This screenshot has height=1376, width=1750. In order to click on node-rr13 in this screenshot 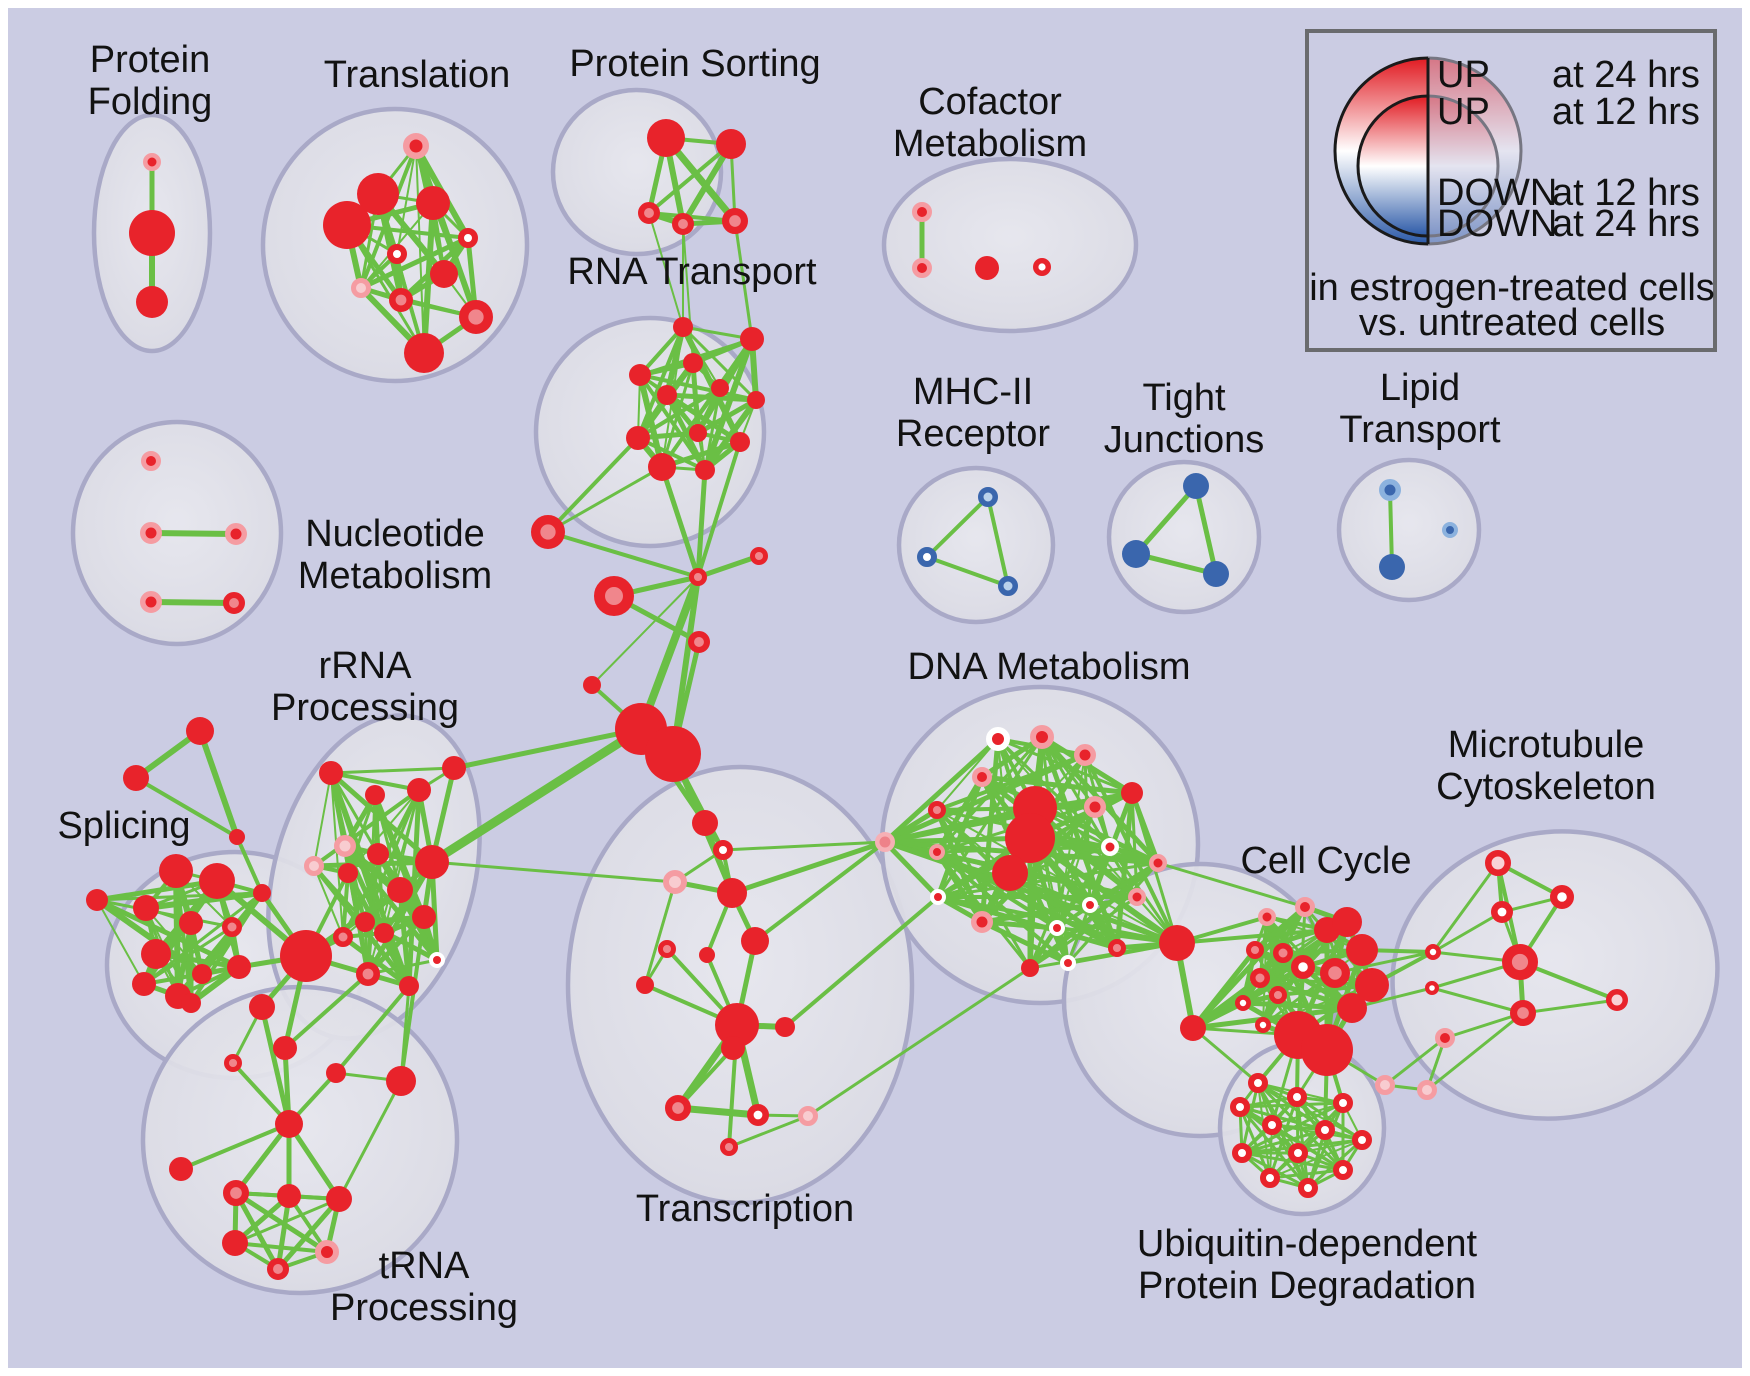, I will do `click(343, 937)`.